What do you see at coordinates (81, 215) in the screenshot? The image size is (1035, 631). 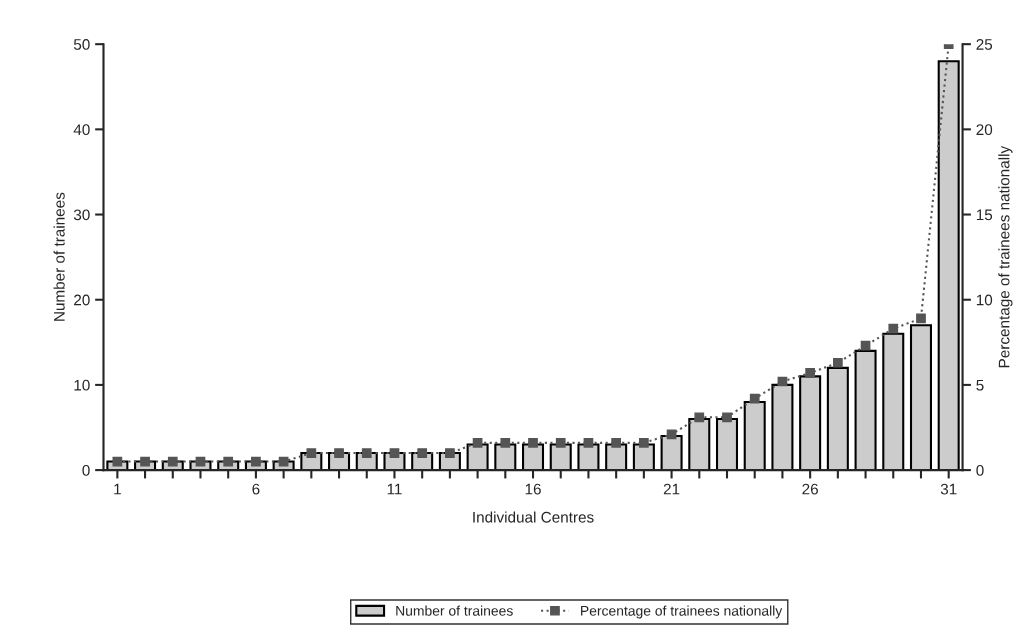 I see `y-tick-label: 30` at bounding box center [81, 215].